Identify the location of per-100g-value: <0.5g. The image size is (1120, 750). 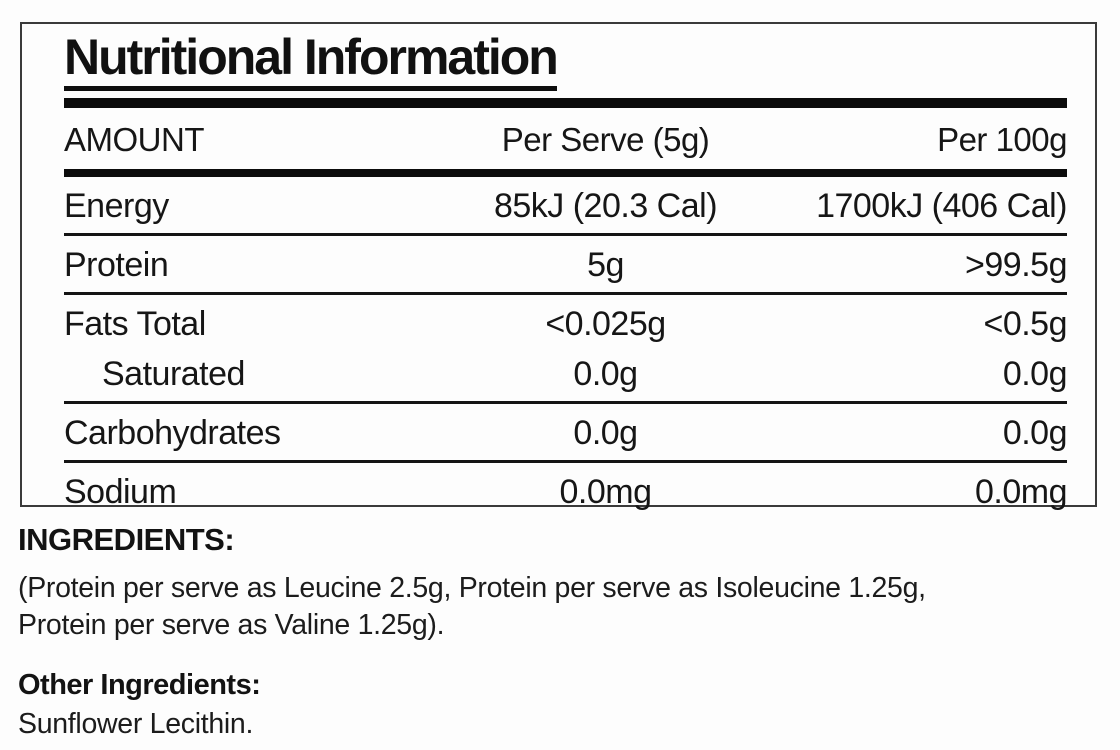
(1025, 324).